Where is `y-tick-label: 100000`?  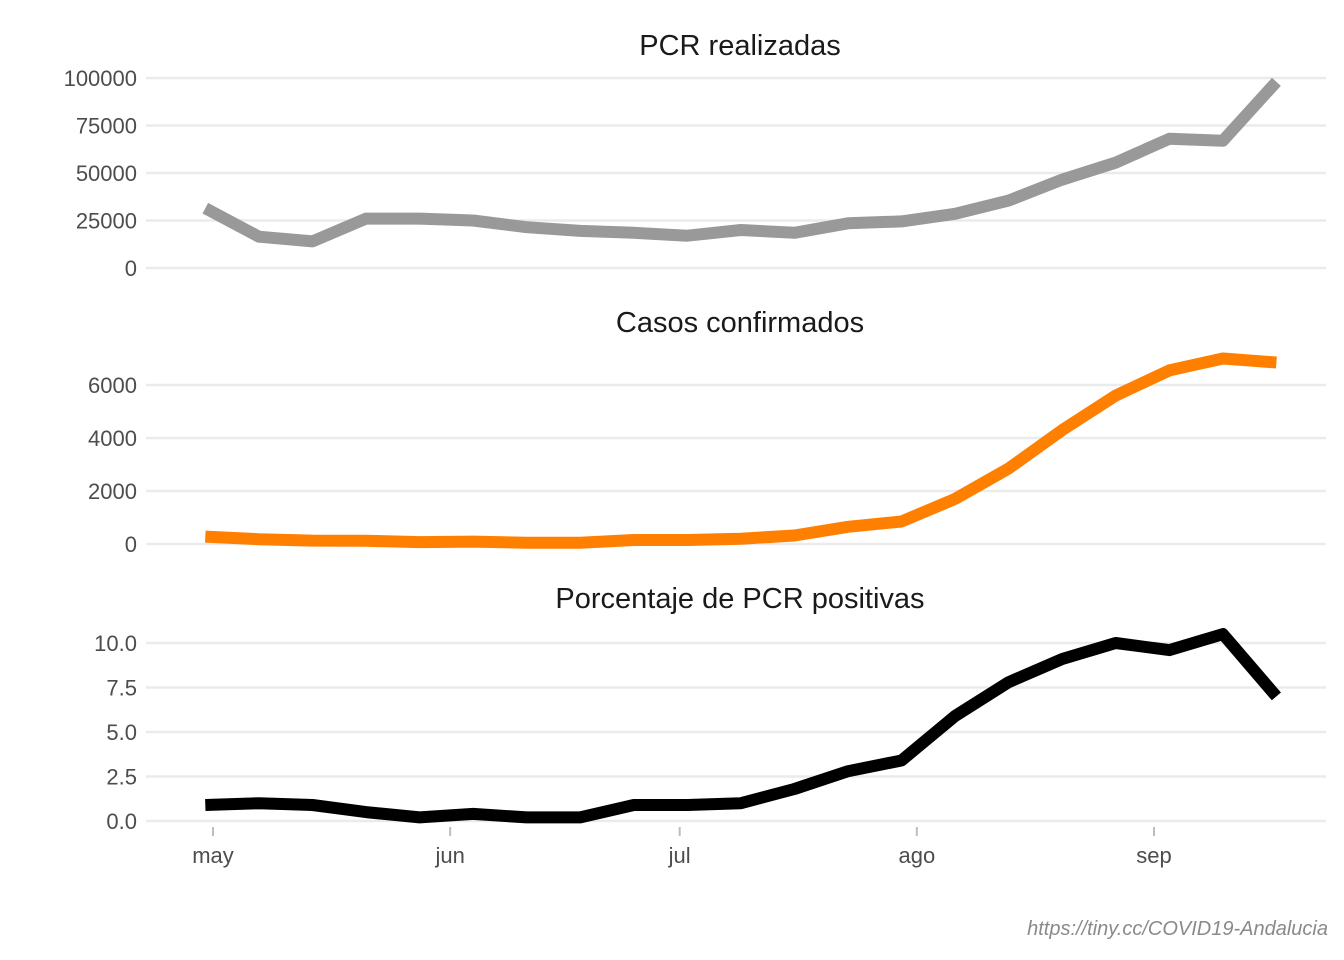 y-tick-label: 100000 is located at coordinates (100, 78).